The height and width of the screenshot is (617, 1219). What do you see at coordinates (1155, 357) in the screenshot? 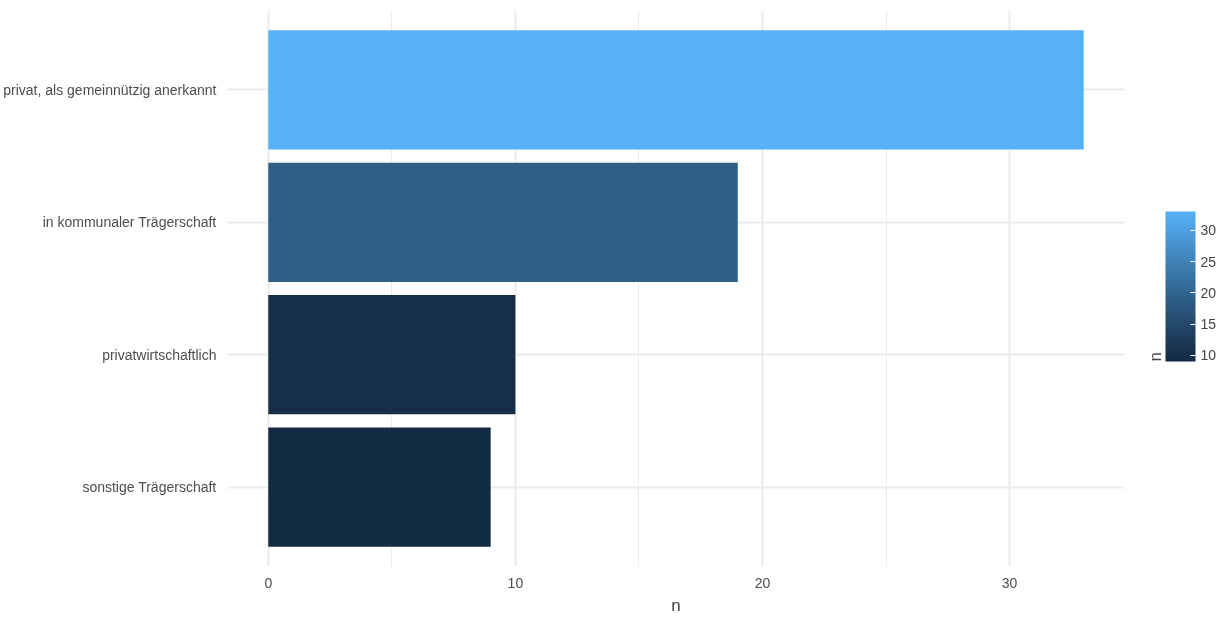
I see `color-bar-title: n` at bounding box center [1155, 357].